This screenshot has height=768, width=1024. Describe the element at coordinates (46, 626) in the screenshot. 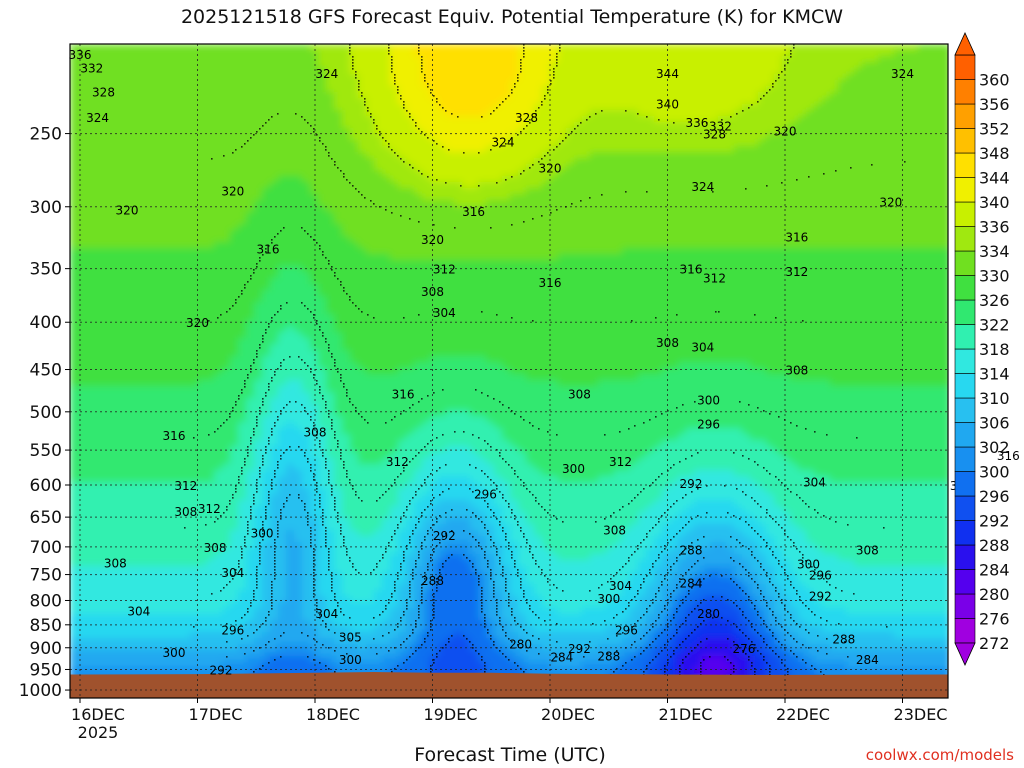

I see `y-tick-label: 850` at that location.